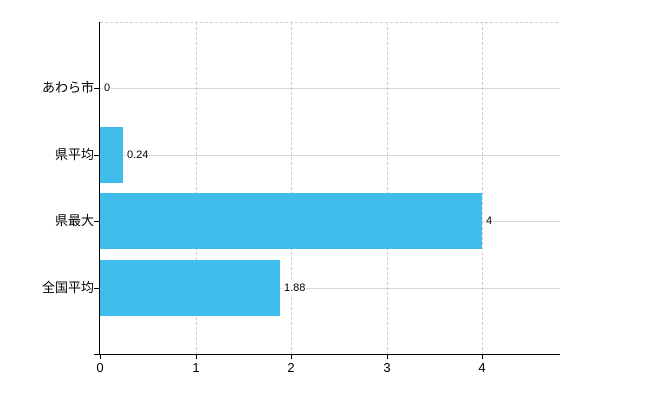 The height and width of the screenshot is (400, 650). Describe the element at coordinates (196, 367) in the screenshot. I see `x-tick-label: 1` at that location.